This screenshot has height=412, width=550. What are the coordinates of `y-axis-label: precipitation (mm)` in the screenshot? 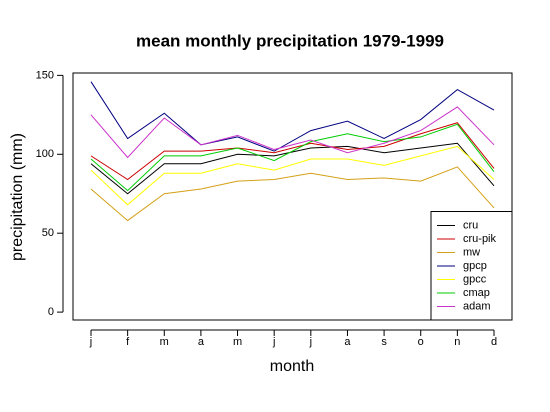 It's located at (17, 197).